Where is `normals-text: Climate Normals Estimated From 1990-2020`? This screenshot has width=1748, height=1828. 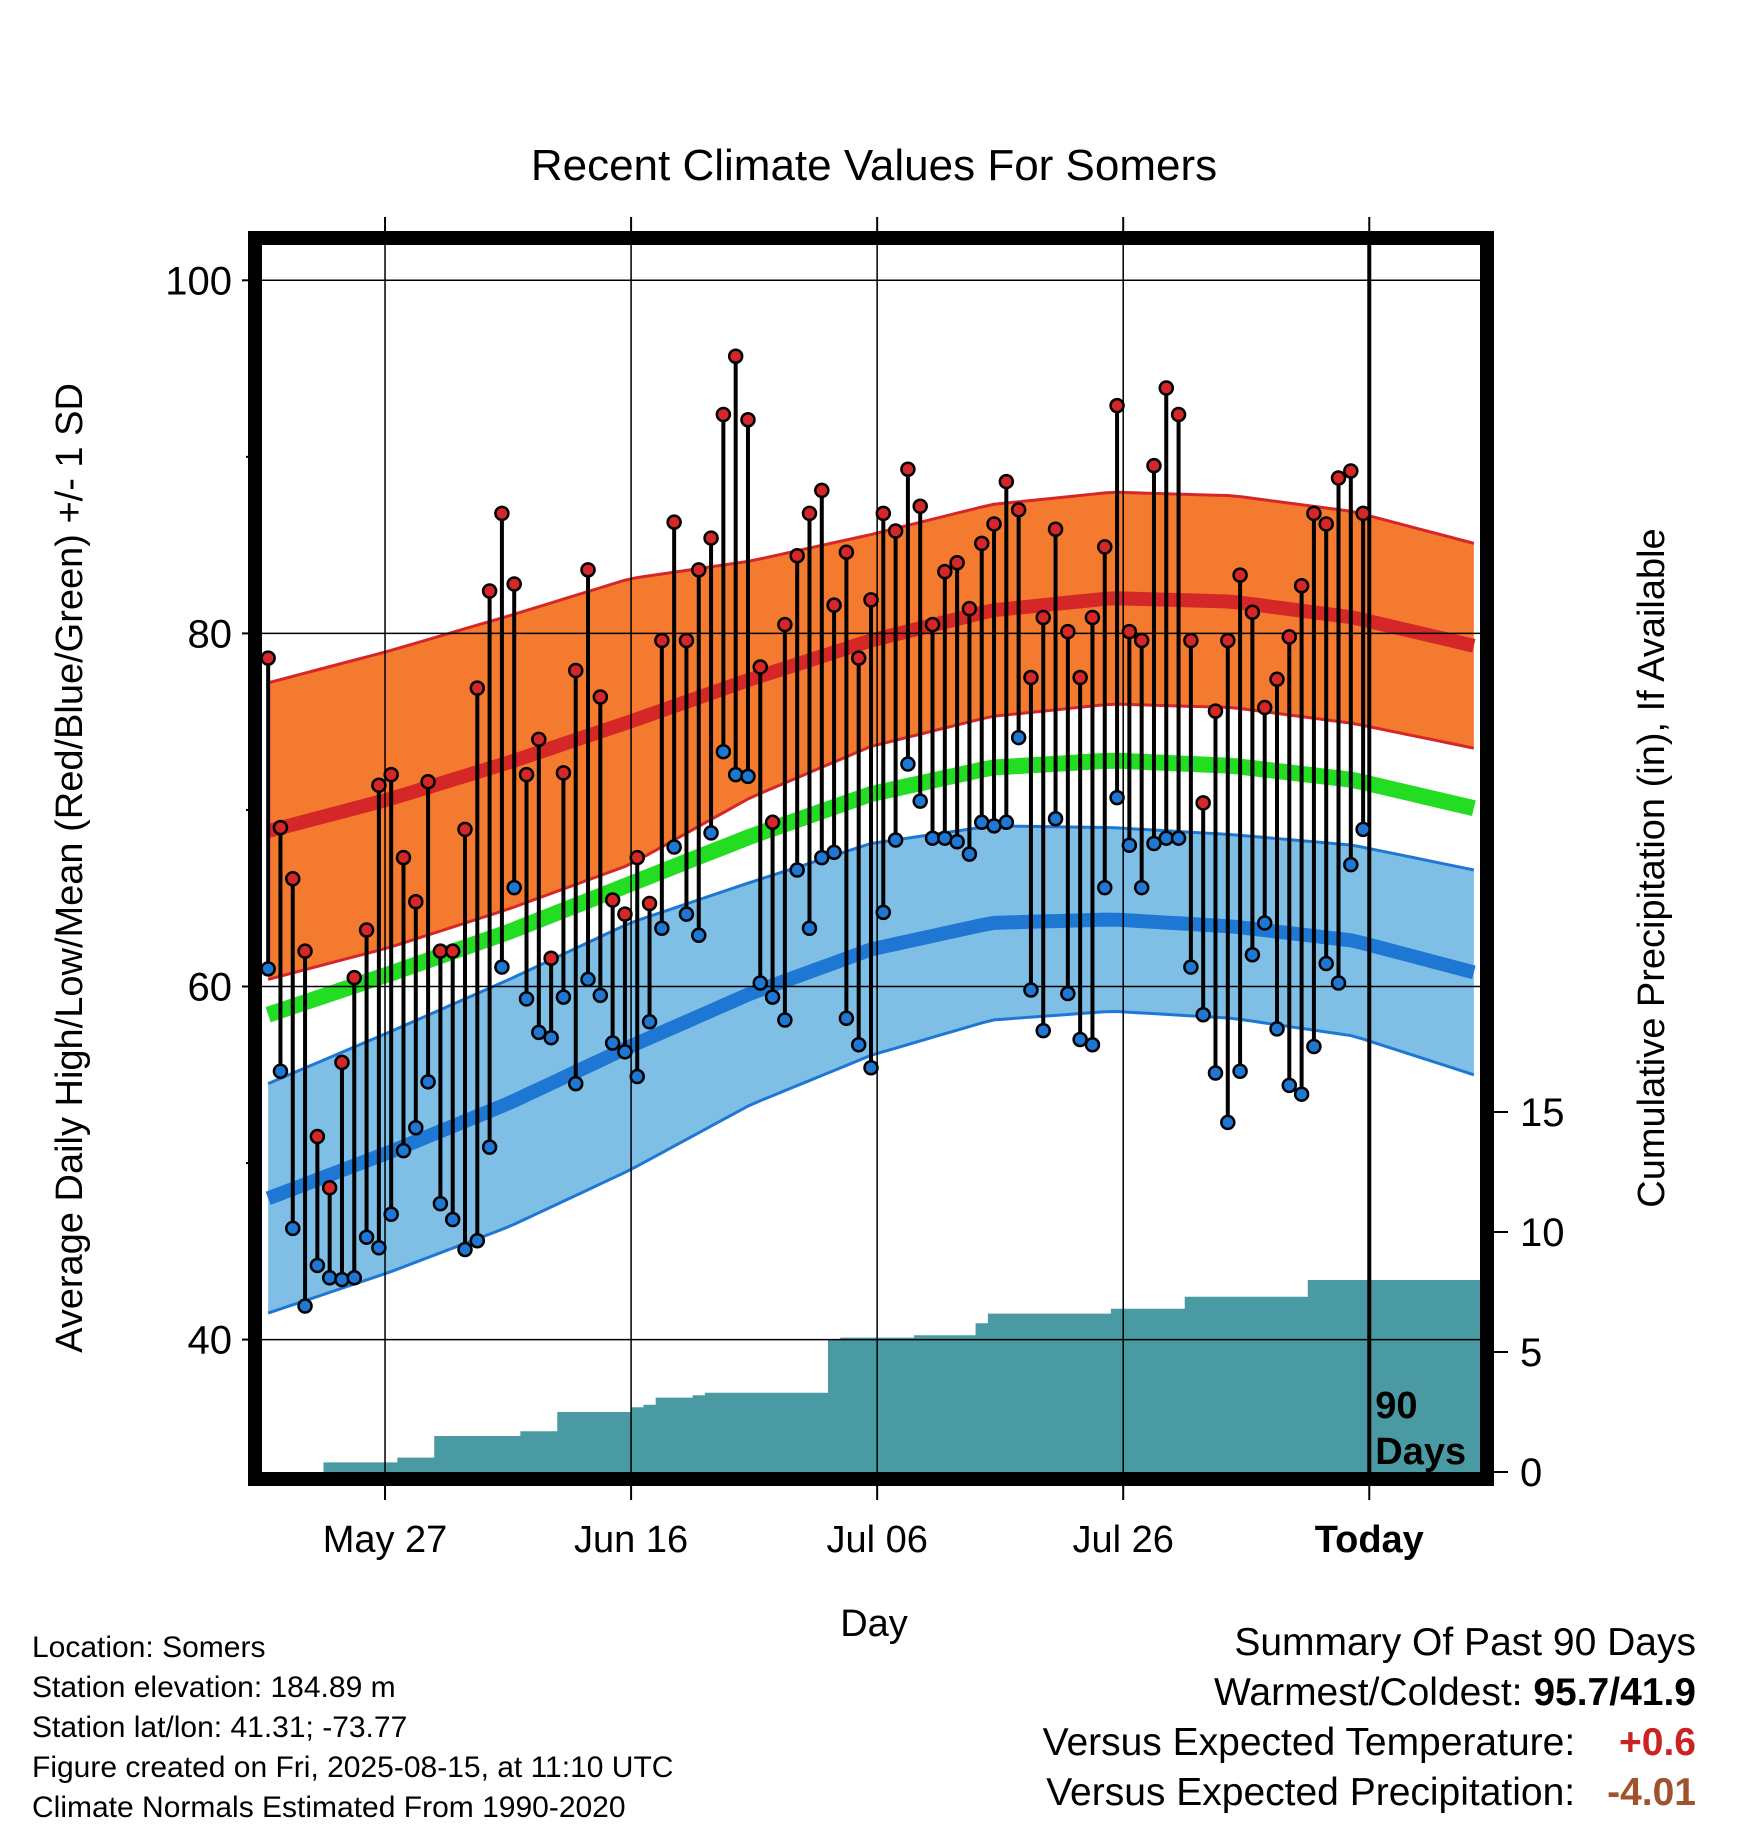
normals-text: Climate Normals Estimated From 1990-2020 is located at coordinates (329, 1807).